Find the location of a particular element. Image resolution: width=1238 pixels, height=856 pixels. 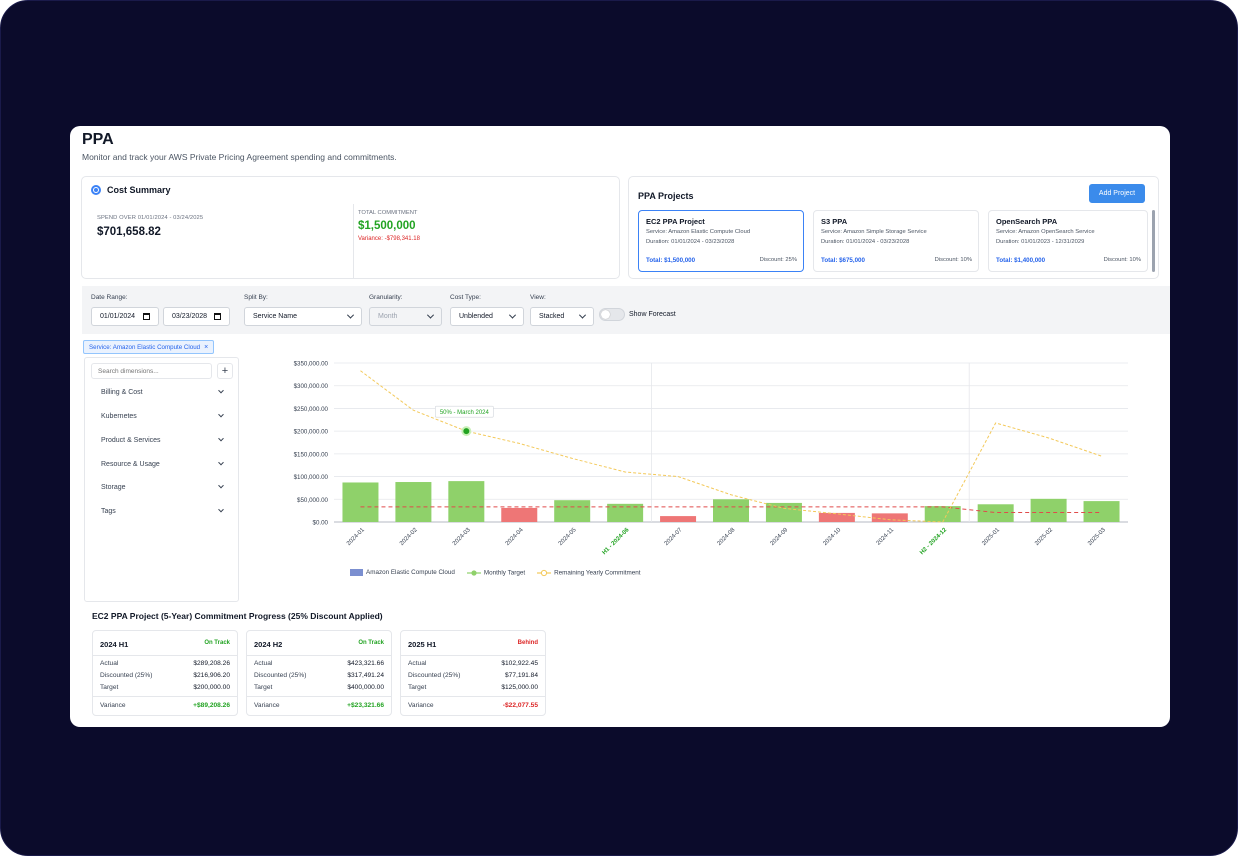

cost-type-value: Unblended is located at coordinates (476, 316).